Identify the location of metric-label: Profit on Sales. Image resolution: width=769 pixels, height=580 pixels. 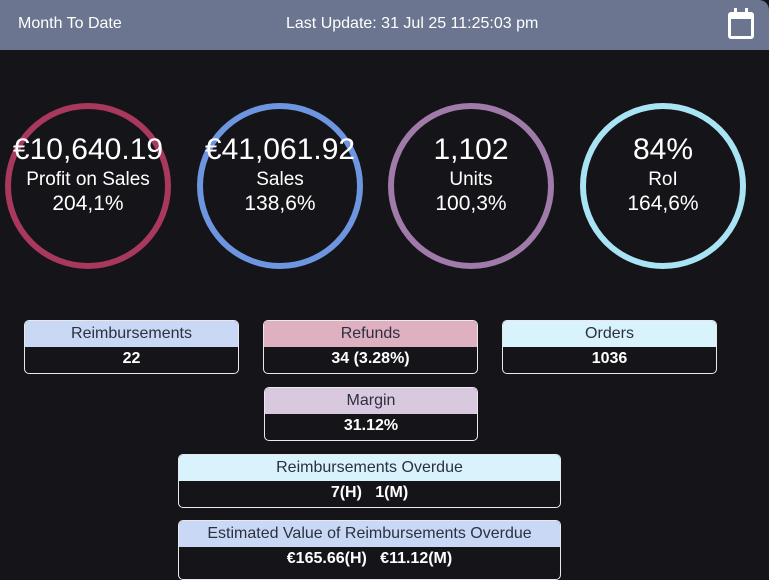
(88, 179).